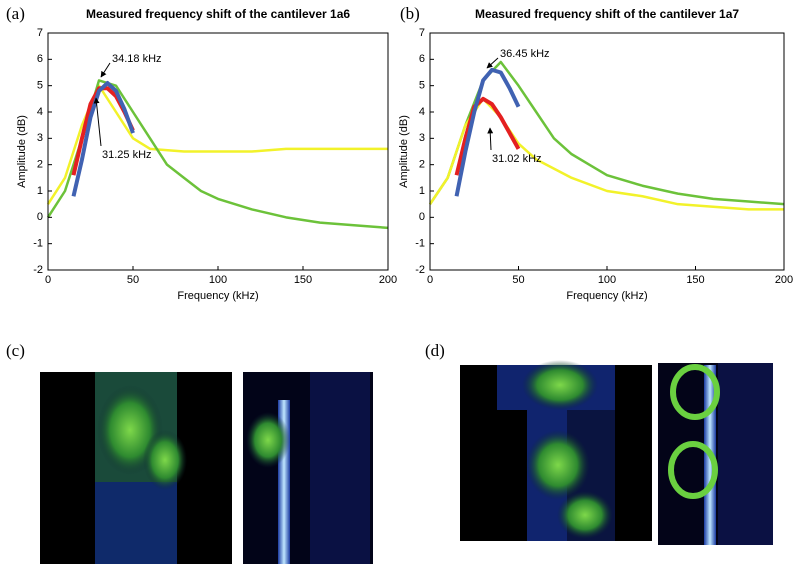 This screenshot has width=800, height=568. What do you see at coordinates (137, 59) in the screenshot?
I see `annotation: 34.18 kHz` at bounding box center [137, 59].